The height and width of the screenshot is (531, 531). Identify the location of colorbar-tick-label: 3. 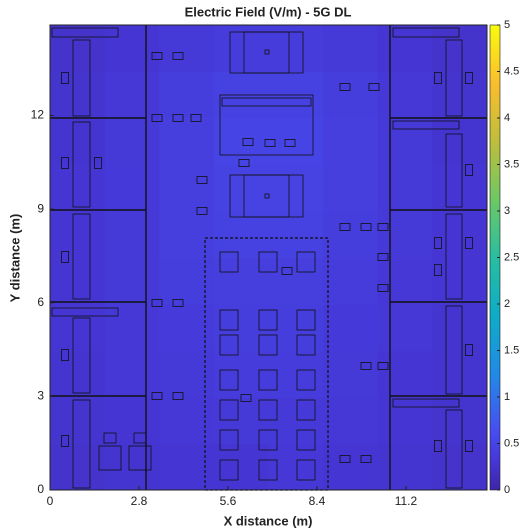
(507, 211).